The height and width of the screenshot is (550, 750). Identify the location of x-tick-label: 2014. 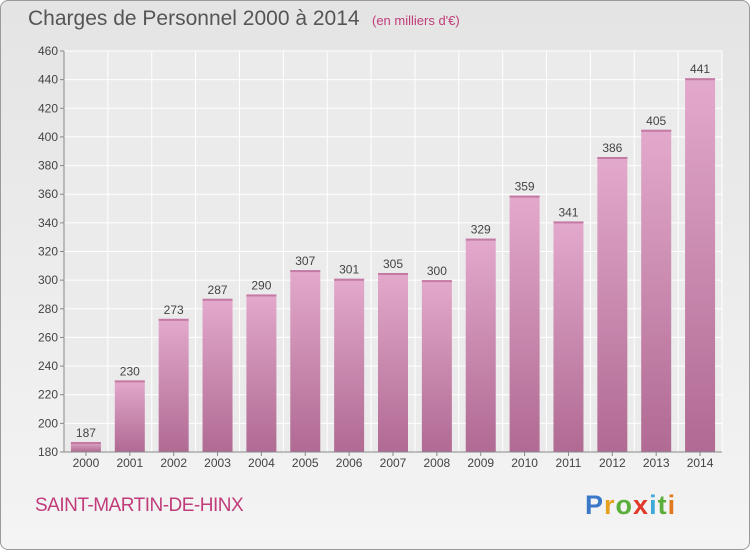
(700, 463).